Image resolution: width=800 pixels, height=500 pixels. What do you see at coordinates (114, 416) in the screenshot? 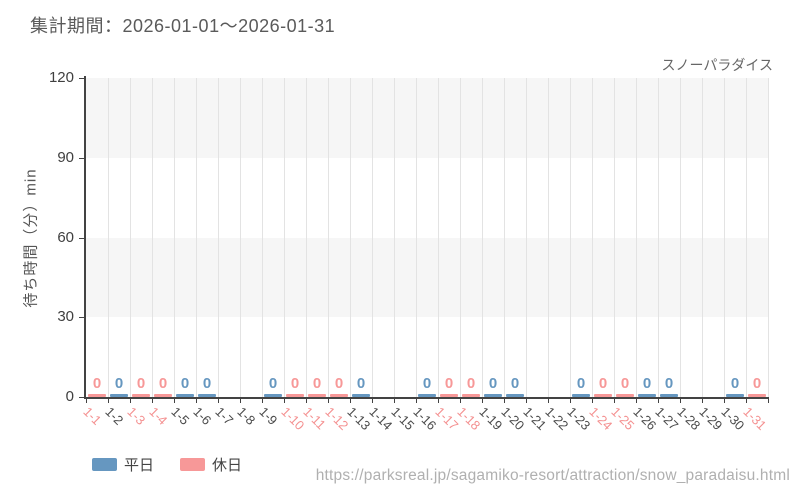
I see `x-axis-tick-label: 1-2` at bounding box center [114, 416].